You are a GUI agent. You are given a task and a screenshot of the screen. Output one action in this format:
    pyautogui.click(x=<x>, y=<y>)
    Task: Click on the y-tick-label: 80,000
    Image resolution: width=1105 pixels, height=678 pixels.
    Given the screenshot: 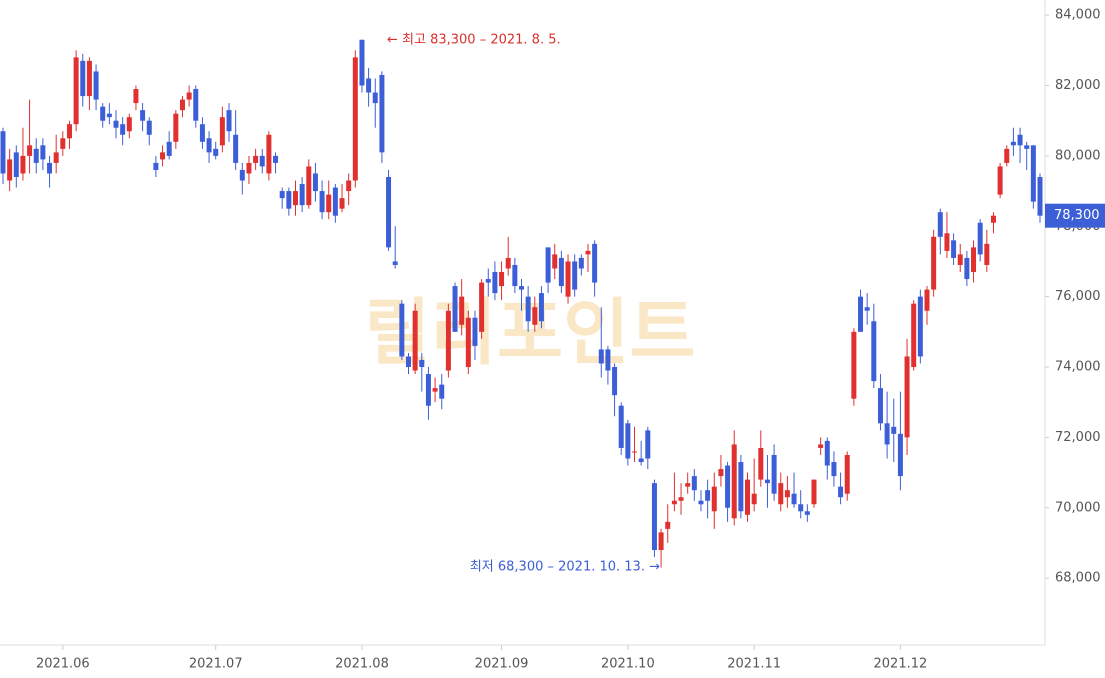 What is the action you would take?
    pyautogui.click(x=1078, y=155)
    